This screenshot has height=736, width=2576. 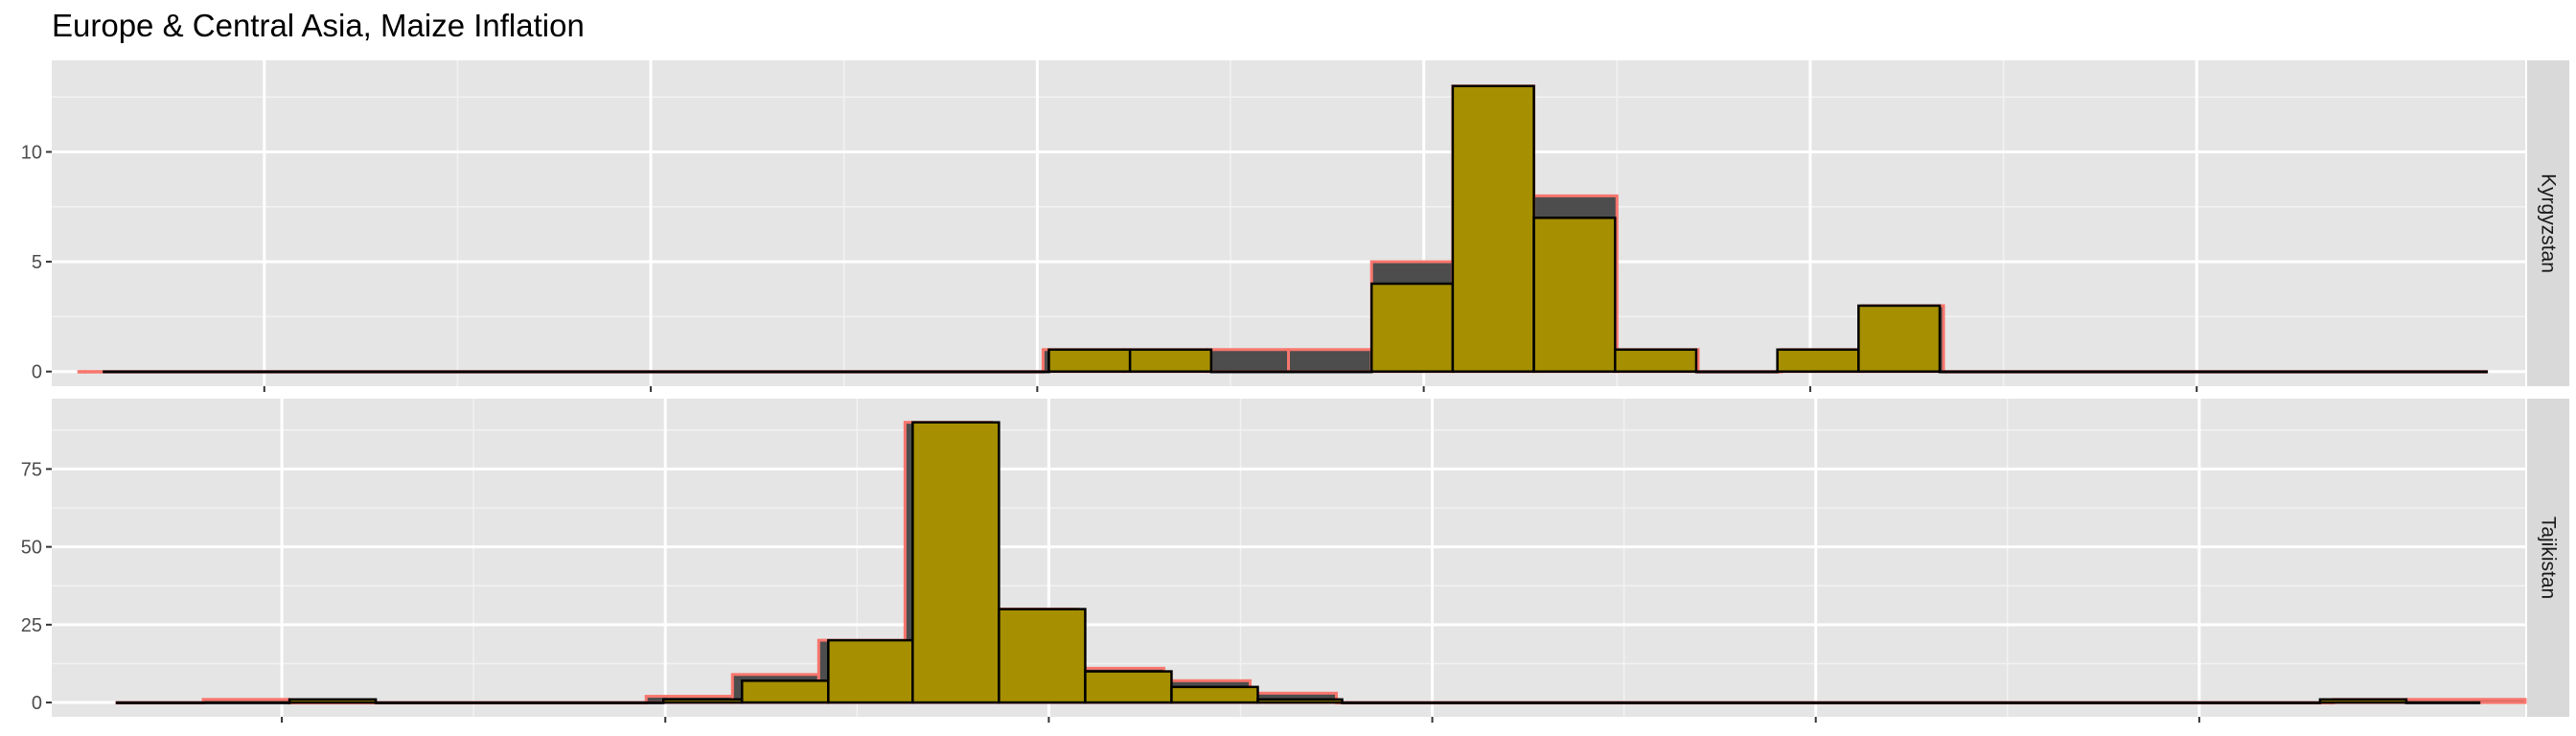 What do you see at coordinates (31, 548) in the screenshot?
I see `y-tick-label: 50` at bounding box center [31, 548].